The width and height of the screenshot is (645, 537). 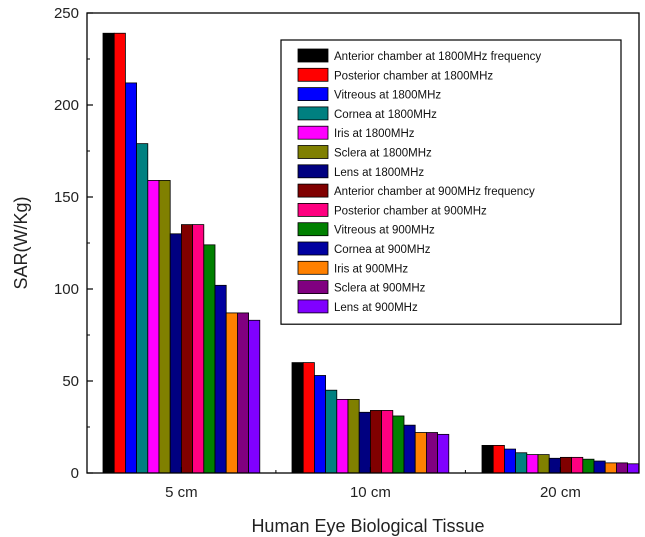 I want to click on legend-label: Vitreous at 1800MHz, so click(x=387, y=96).